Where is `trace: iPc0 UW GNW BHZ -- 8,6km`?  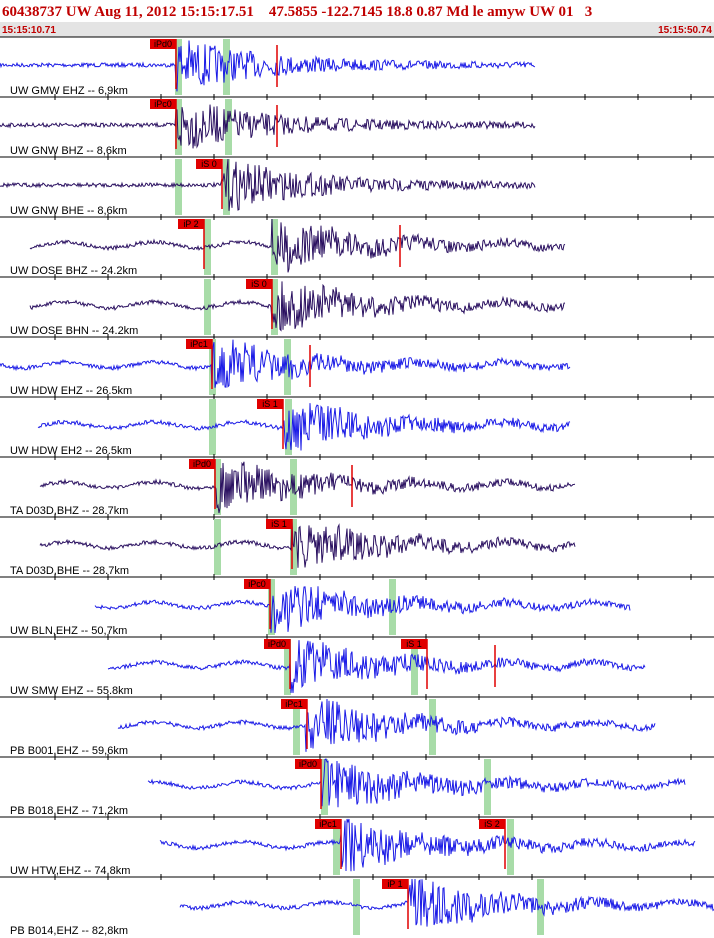 trace: iPc0 UW GNW BHZ -- 8,6km is located at coordinates (357, 129).